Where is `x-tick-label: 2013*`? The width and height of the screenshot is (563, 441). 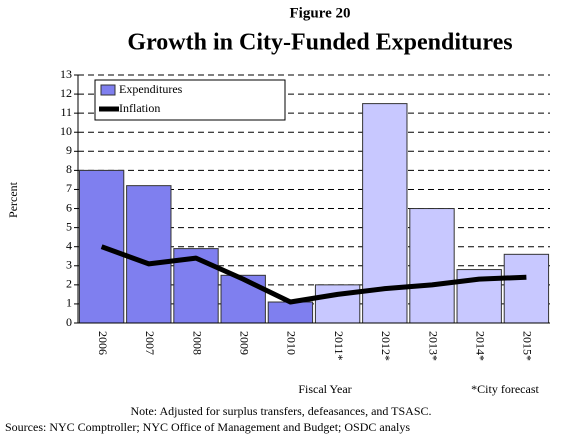 x-tick-label: 2013* is located at coordinates (433, 346).